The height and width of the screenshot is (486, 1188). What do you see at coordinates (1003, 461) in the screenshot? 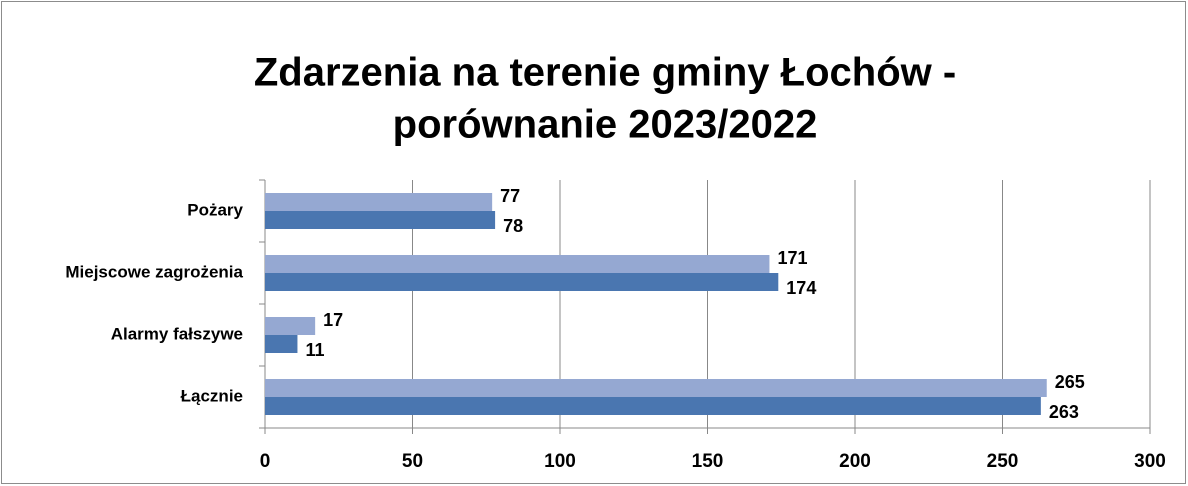
I see `x-tick-label: 250` at bounding box center [1003, 461].